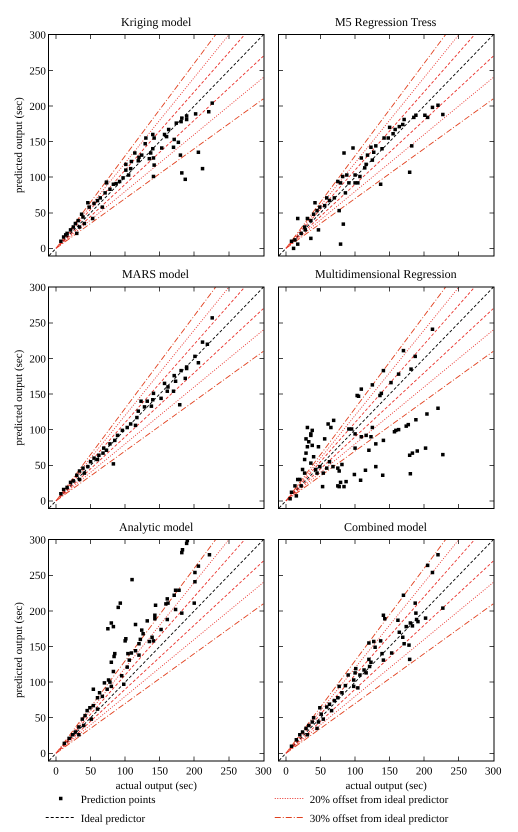 The image size is (518, 832). Describe the element at coordinates (156, 22) in the screenshot. I see `chart-title: Kriging model` at that location.